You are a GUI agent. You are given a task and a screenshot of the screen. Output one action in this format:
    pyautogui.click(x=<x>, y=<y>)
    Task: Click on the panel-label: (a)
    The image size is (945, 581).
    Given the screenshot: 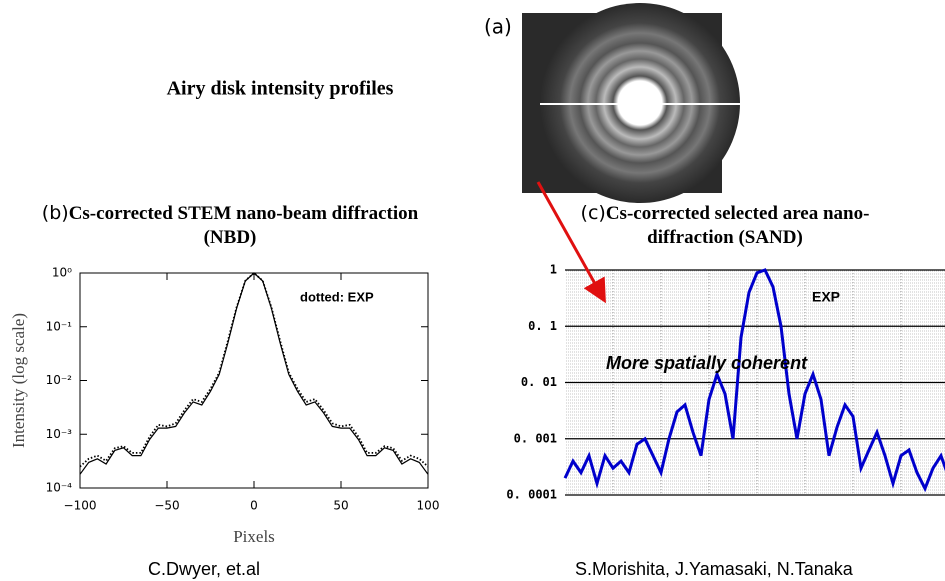 What is the action you would take?
    pyautogui.click(x=498, y=27)
    